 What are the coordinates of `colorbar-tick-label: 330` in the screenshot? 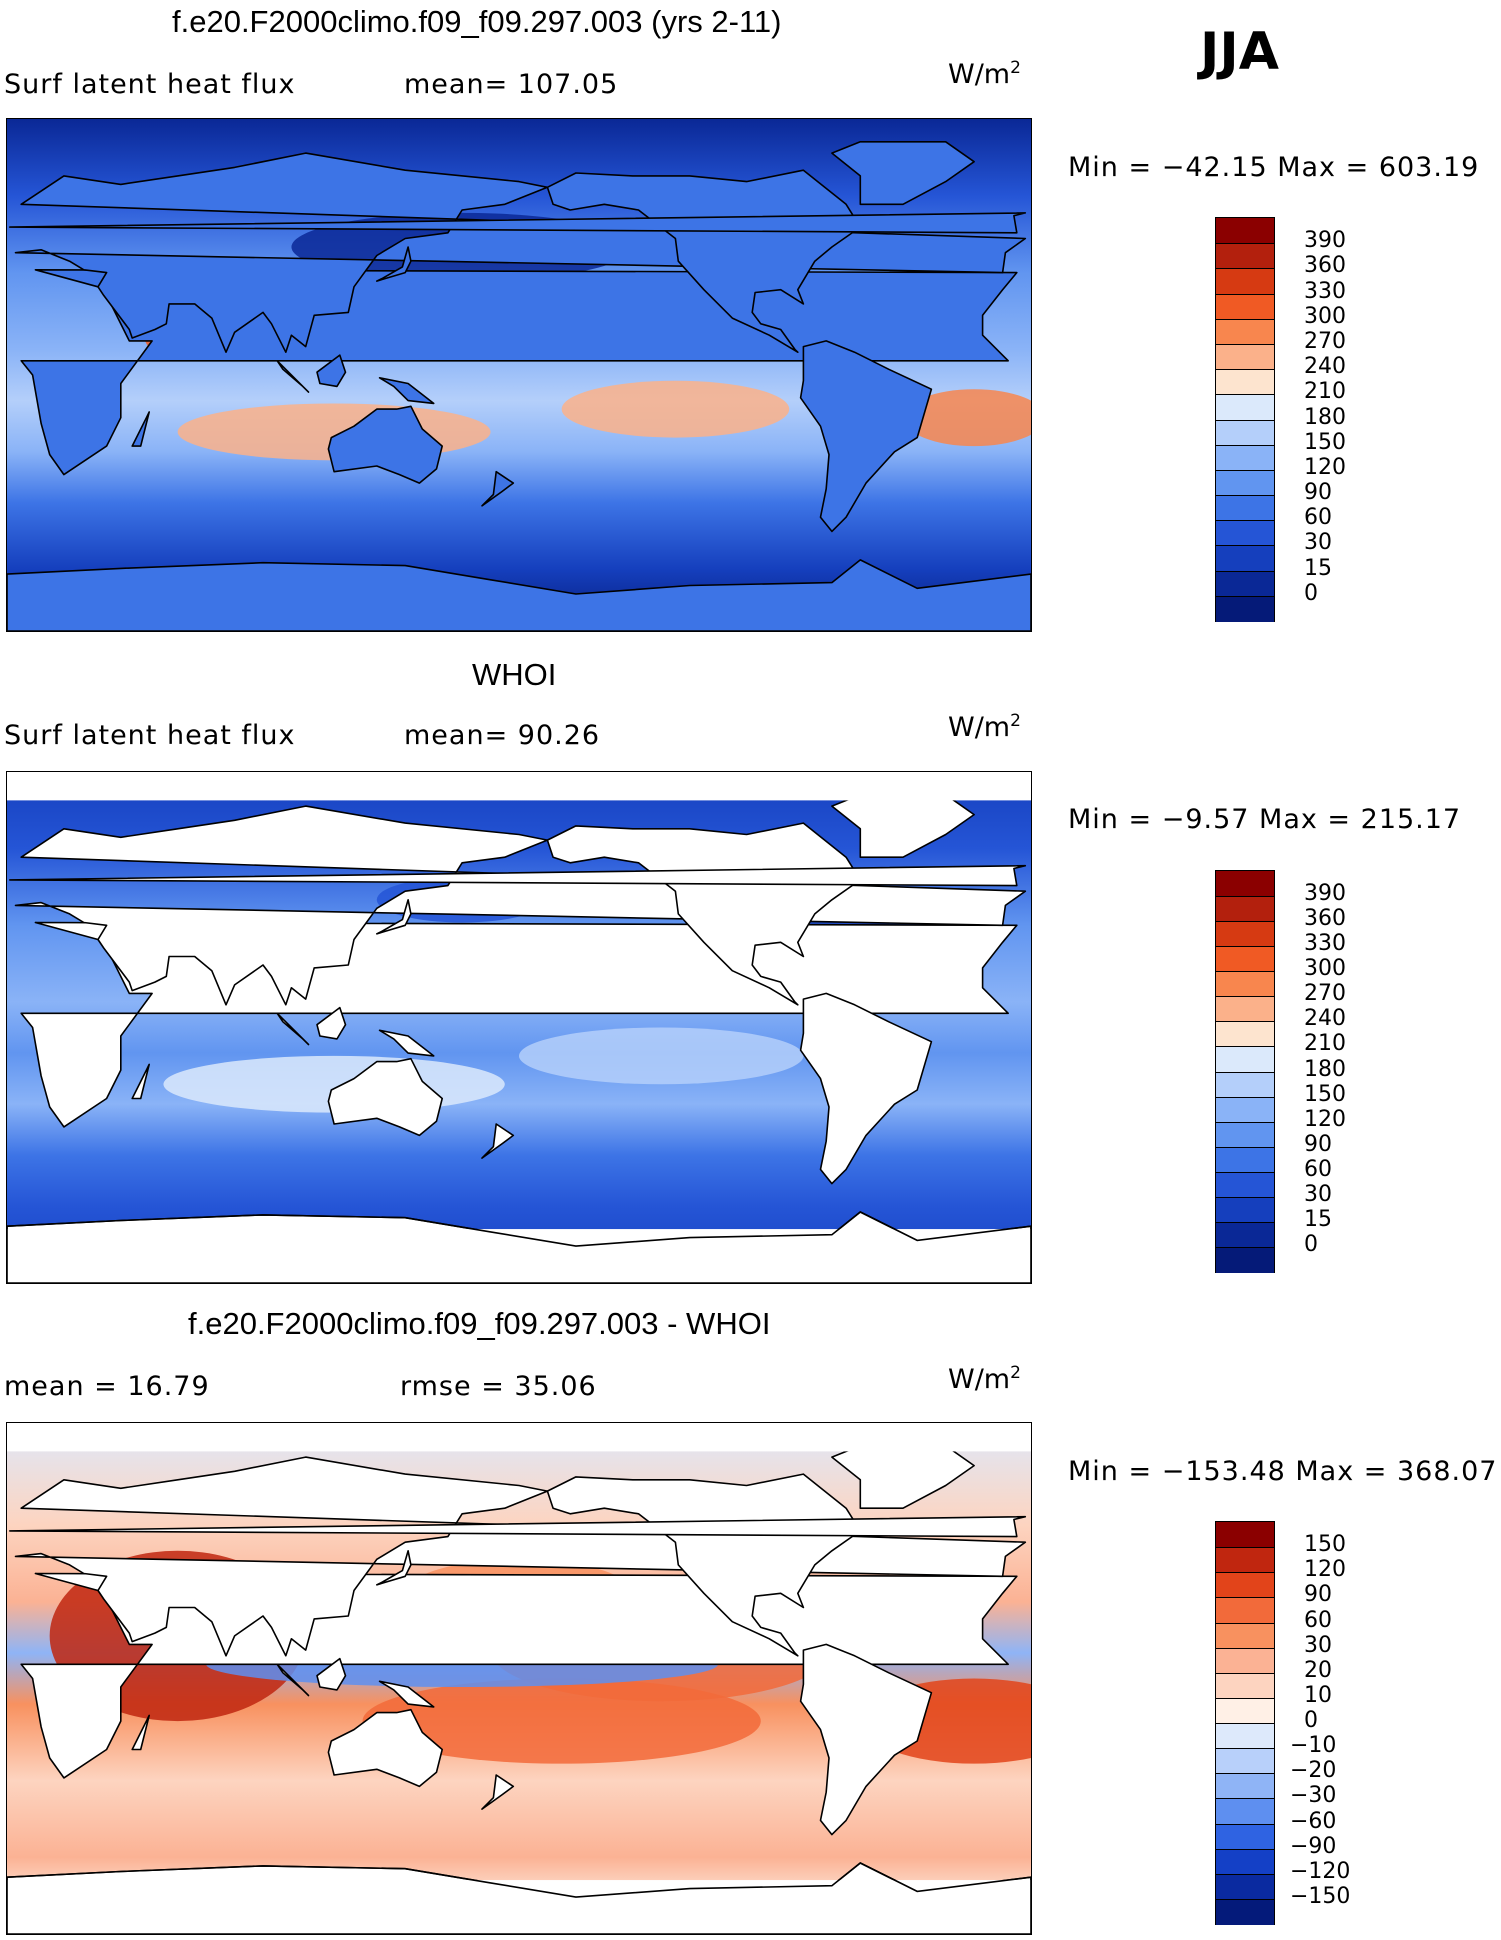 It's located at (1325, 944).